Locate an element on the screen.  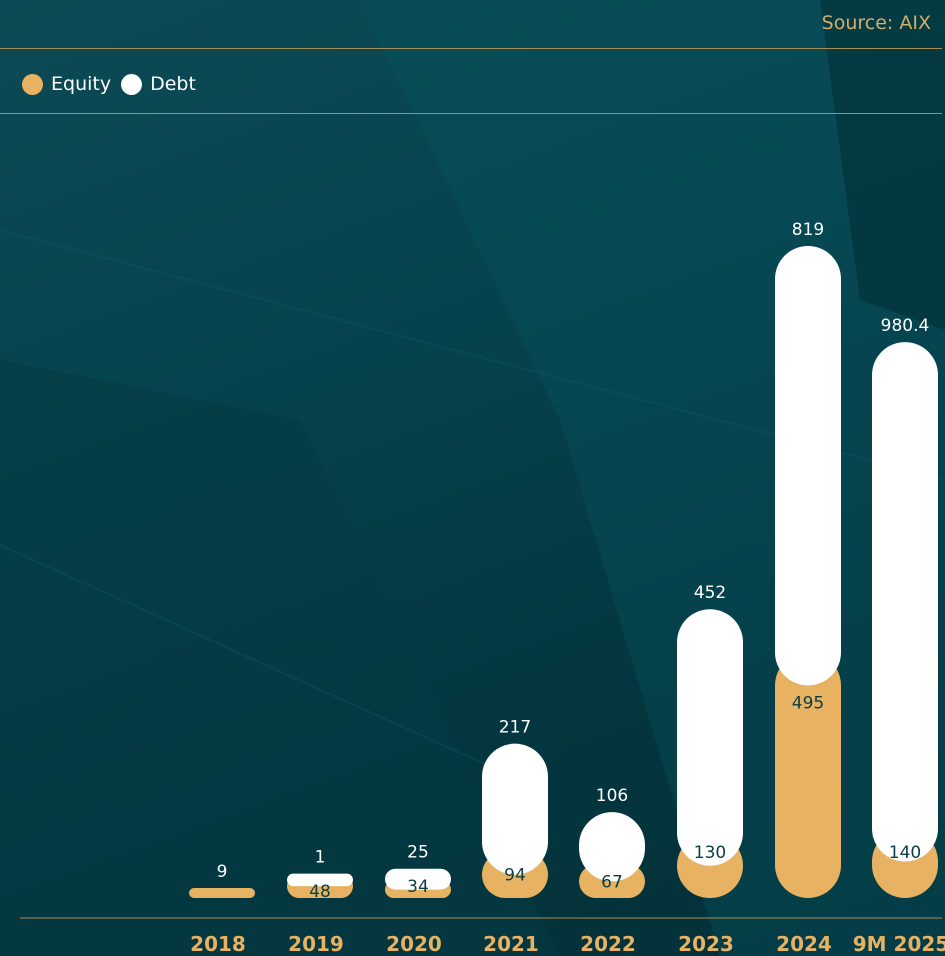
x-tick-label-5: 2023 is located at coordinates (706, 944).